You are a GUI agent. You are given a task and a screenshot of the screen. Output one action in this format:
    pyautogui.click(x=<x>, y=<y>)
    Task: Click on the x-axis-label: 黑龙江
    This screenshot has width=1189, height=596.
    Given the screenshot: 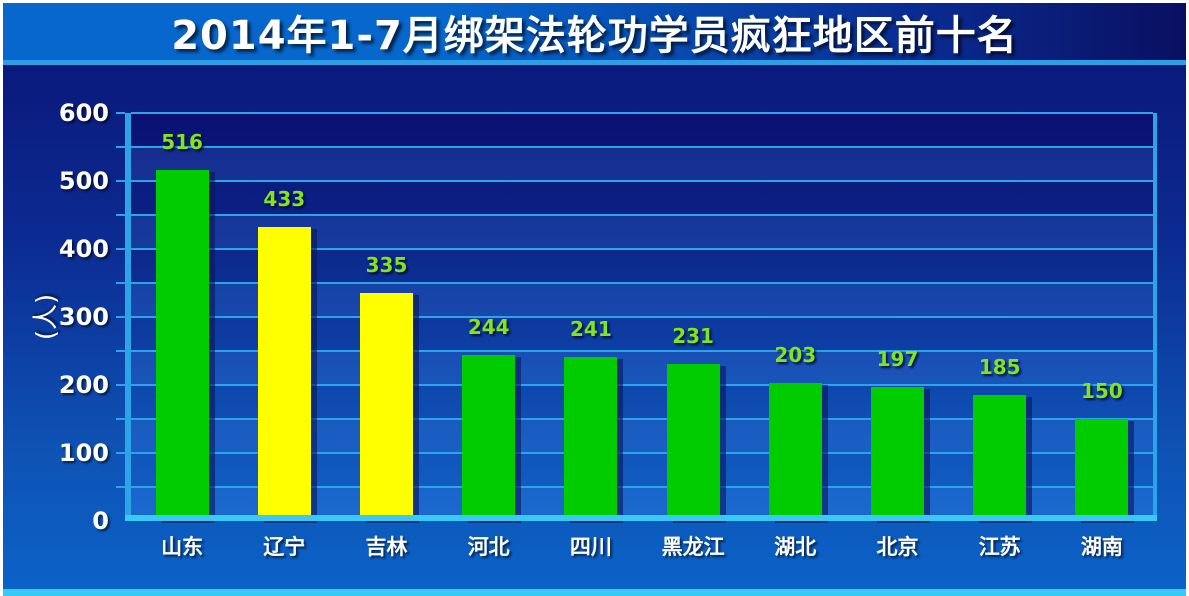 What is the action you would take?
    pyautogui.click(x=693, y=547)
    